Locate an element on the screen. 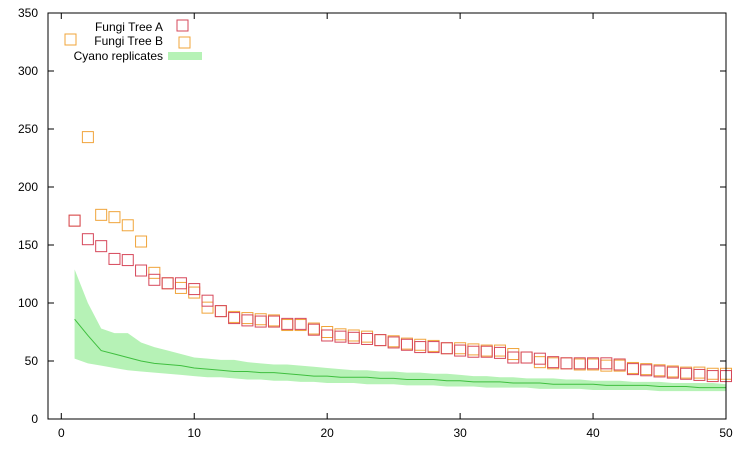  x-tick-label: 20 is located at coordinates (327, 433).